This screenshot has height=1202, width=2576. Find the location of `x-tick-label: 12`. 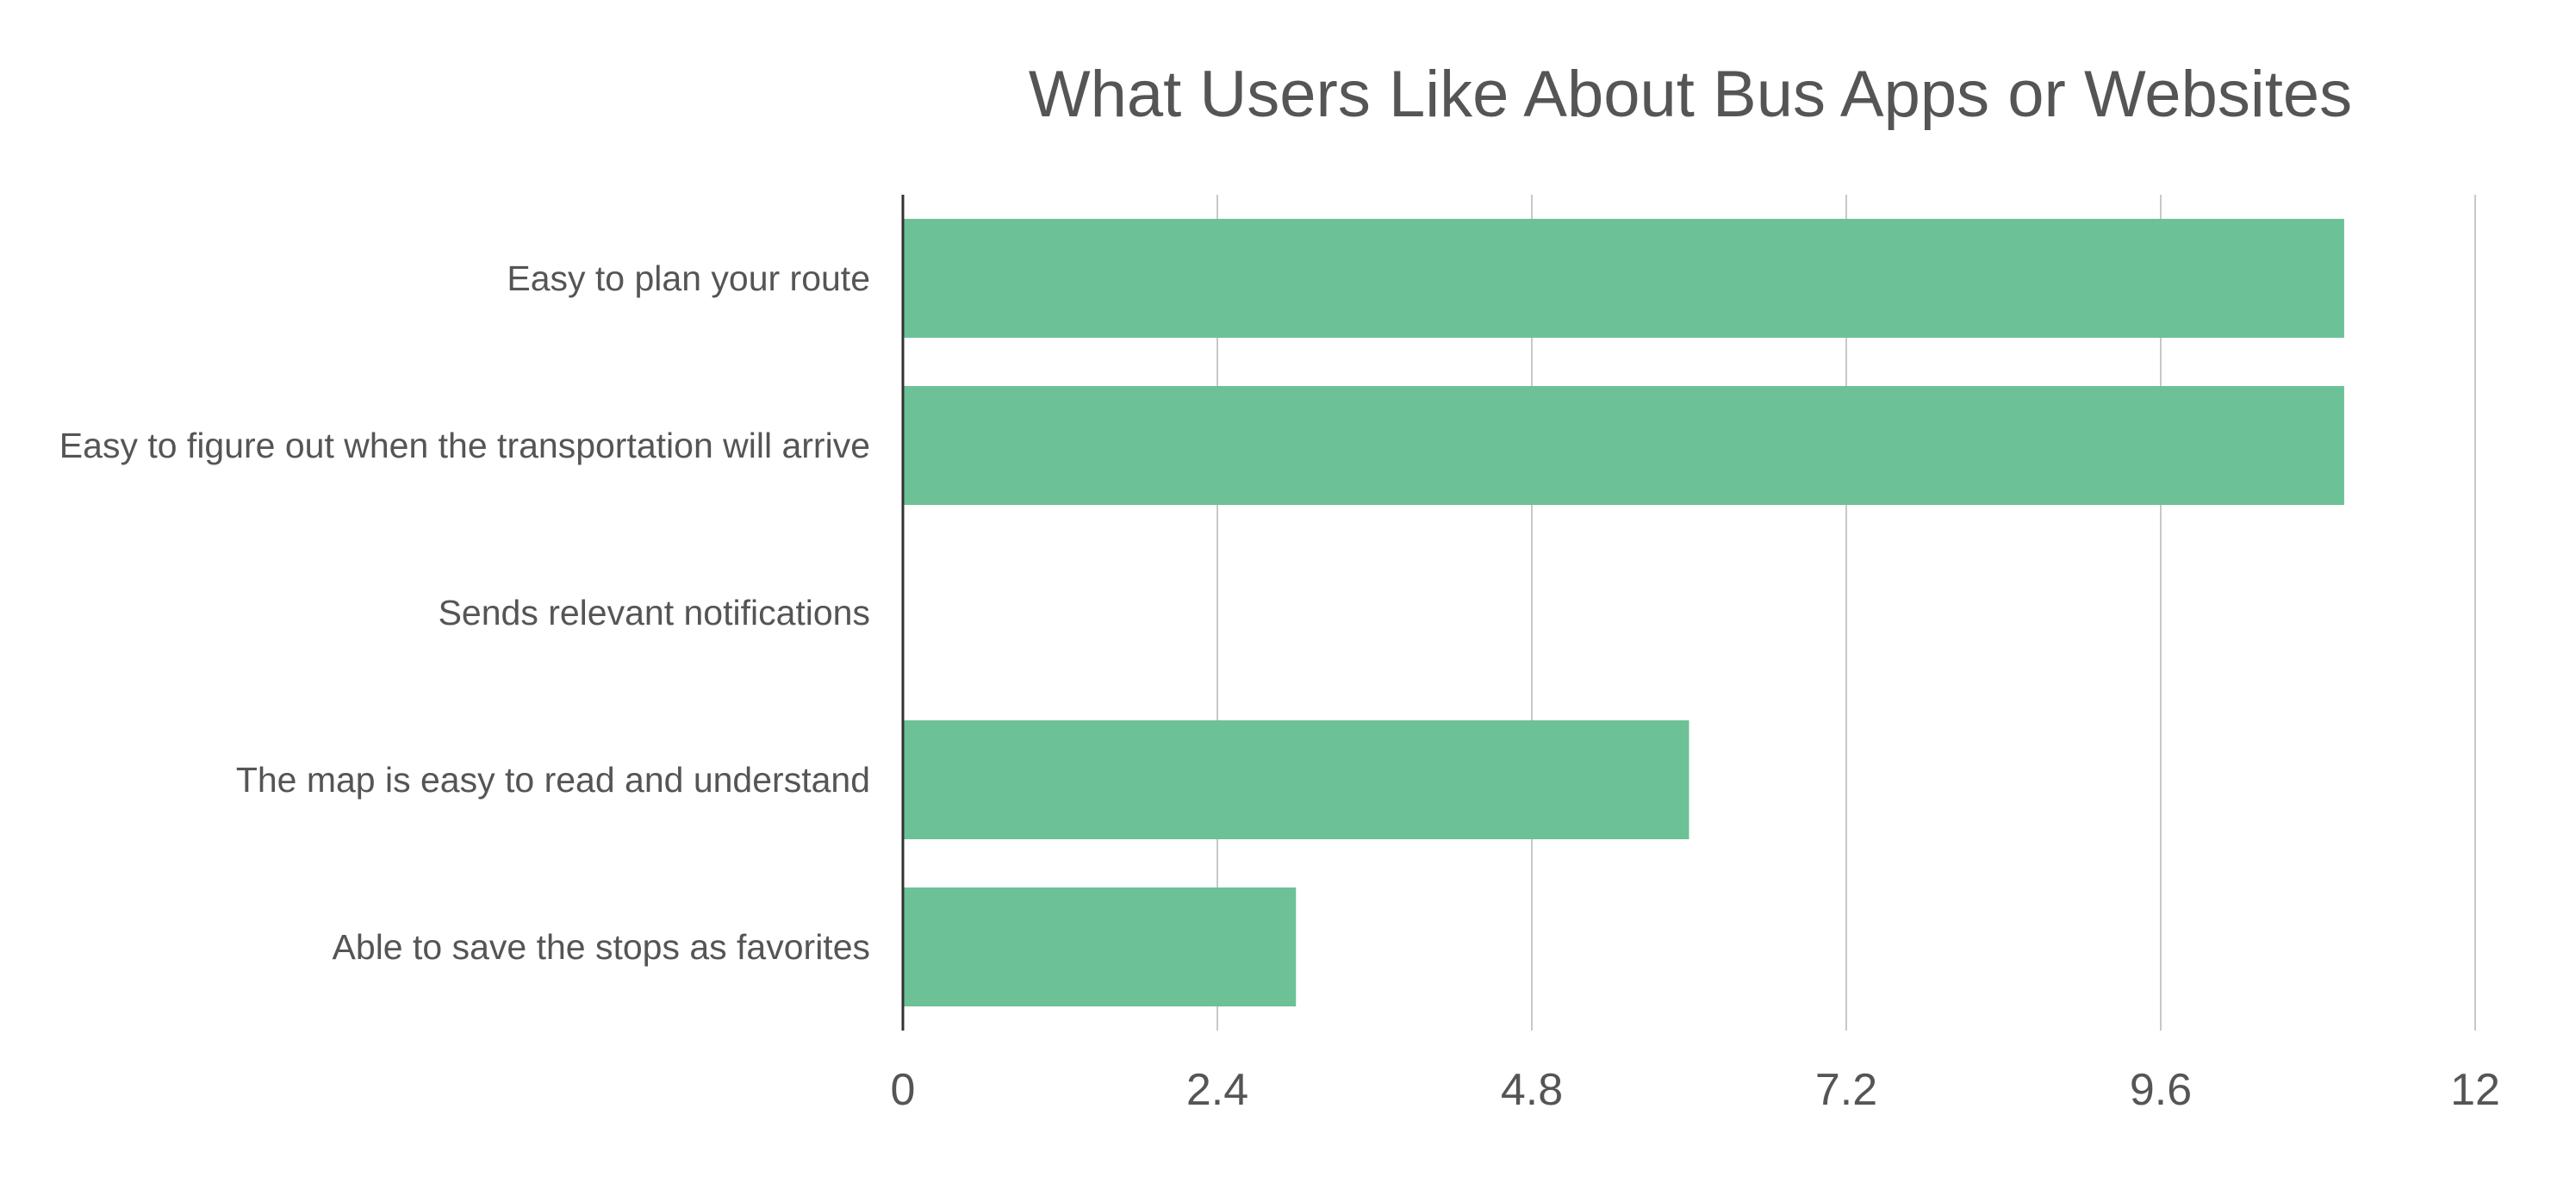

x-tick-label: 12 is located at coordinates (2475, 1090).